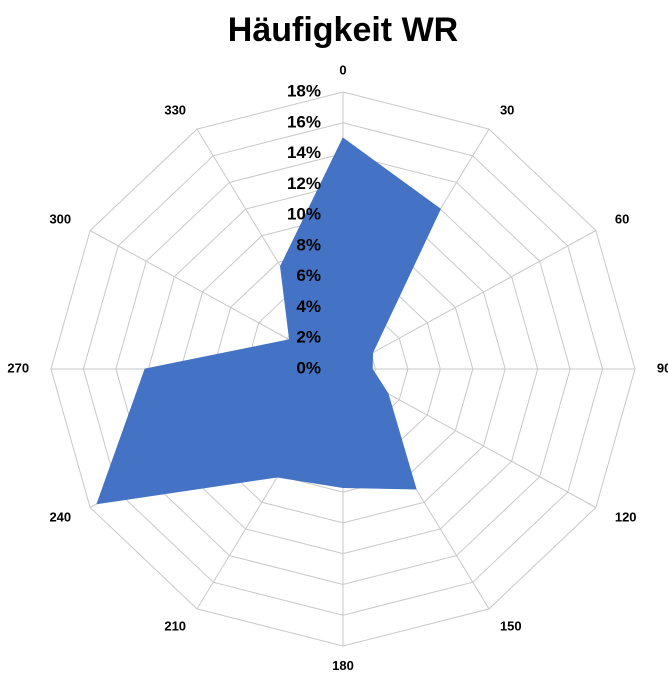  Describe the element at coordinates (304, 90) in the screenshot. I see `y-tick-label: 18%` at that location.